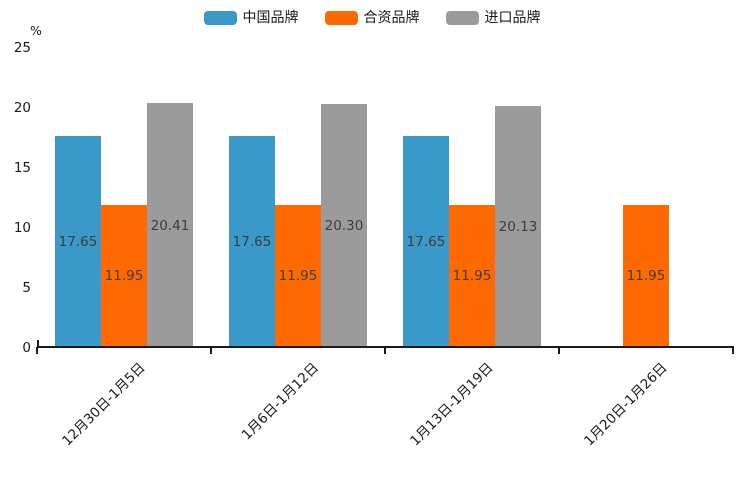 The width and height of the screenshot is (744, 496). What do you see at coordinates (512, 18) in the screenshot?
I see `legend-label-import-brand: 进口品牌` at bounding box center [512, 18].